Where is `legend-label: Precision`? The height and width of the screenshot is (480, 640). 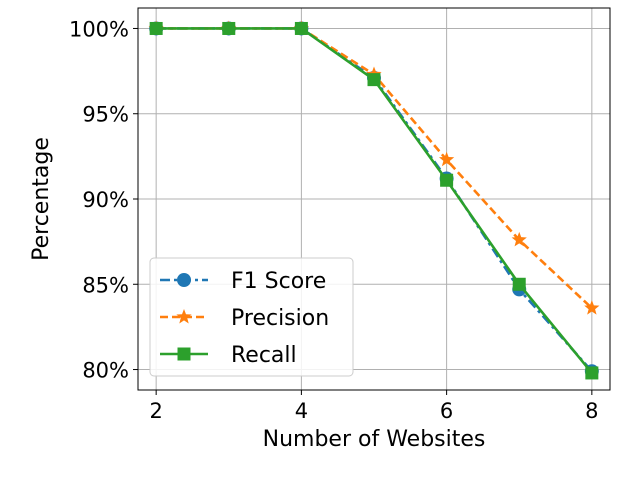 legend-label: Precision is located at coordinates (280, 318).